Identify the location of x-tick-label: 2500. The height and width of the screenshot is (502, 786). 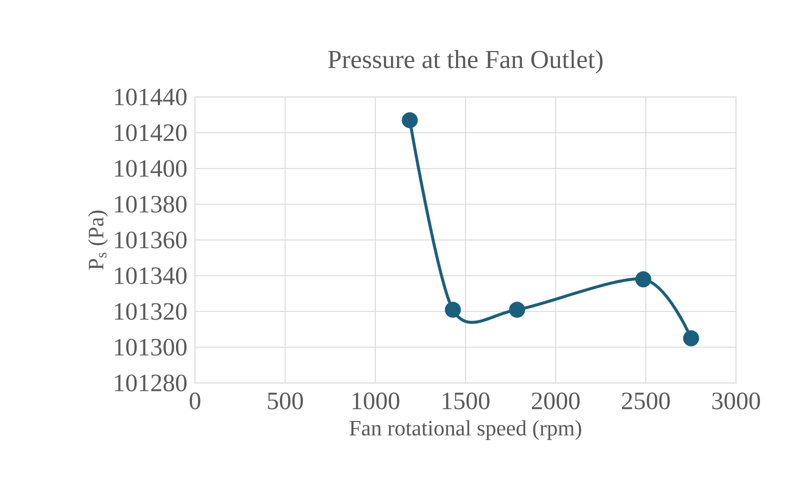
(646, 401).